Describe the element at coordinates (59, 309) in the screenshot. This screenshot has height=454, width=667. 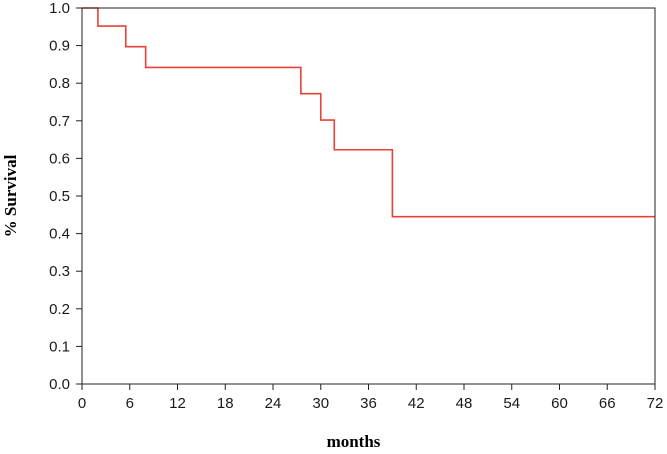
I see `y-tick-label: 0.2` at that location.